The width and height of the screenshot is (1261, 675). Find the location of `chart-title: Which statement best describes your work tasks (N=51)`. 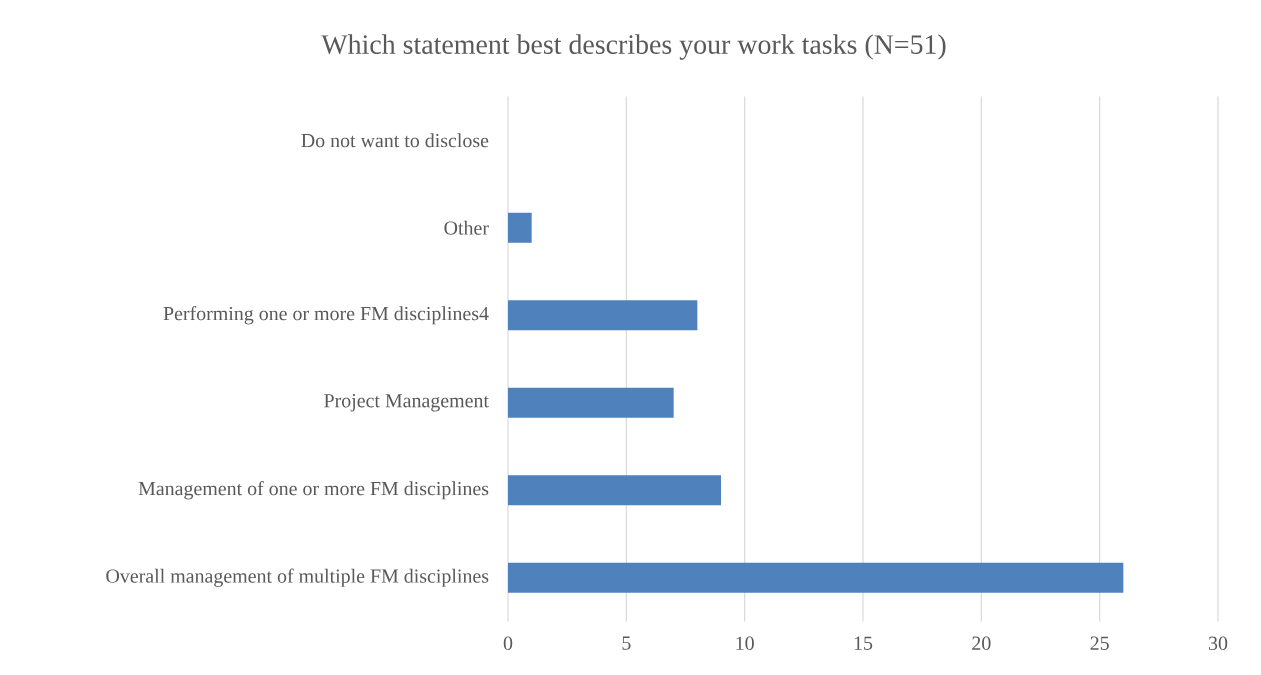

chart-title: Which statement best describes your work tasks (N=51) is located at coordinates (633, 47).